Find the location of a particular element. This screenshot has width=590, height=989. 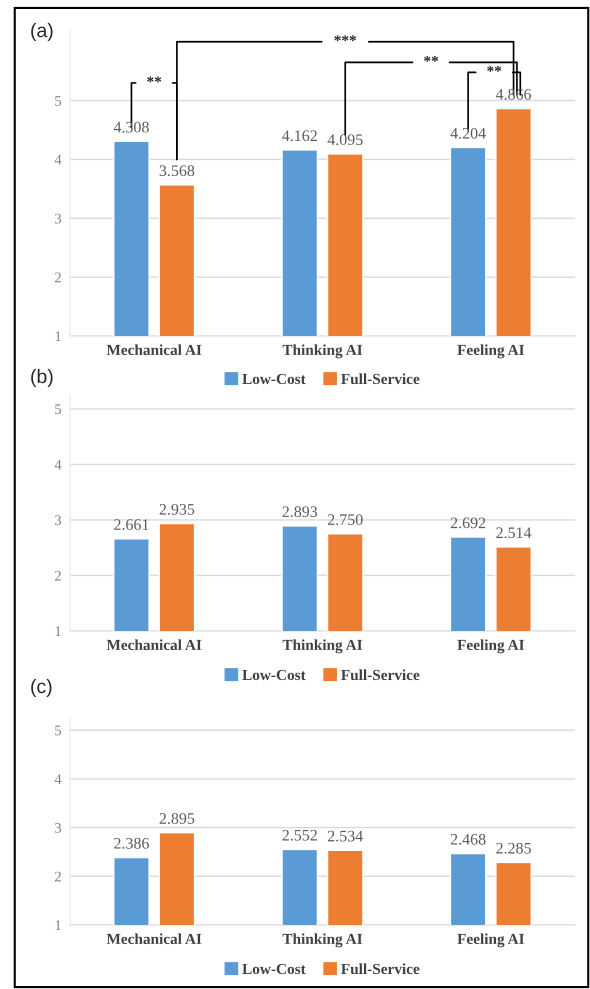

data-label: 4.308 is located at coordinates (131, 127).